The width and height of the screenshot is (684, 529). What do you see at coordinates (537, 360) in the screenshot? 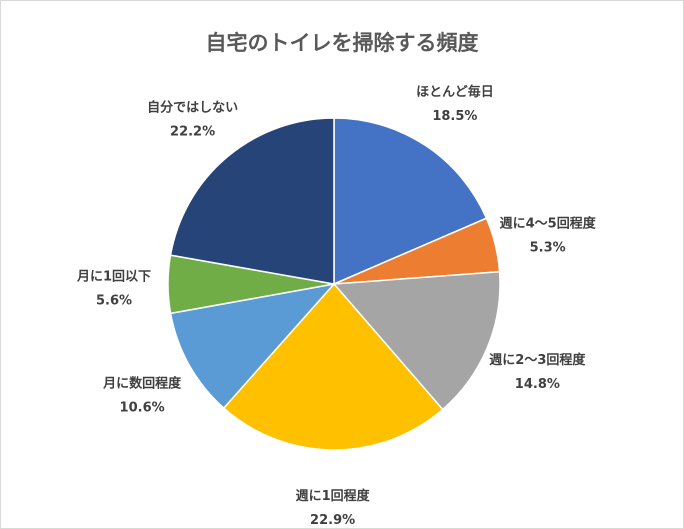
I see `data-label-category-3: 週に2～3回程度` at bounding box center [537, 360].